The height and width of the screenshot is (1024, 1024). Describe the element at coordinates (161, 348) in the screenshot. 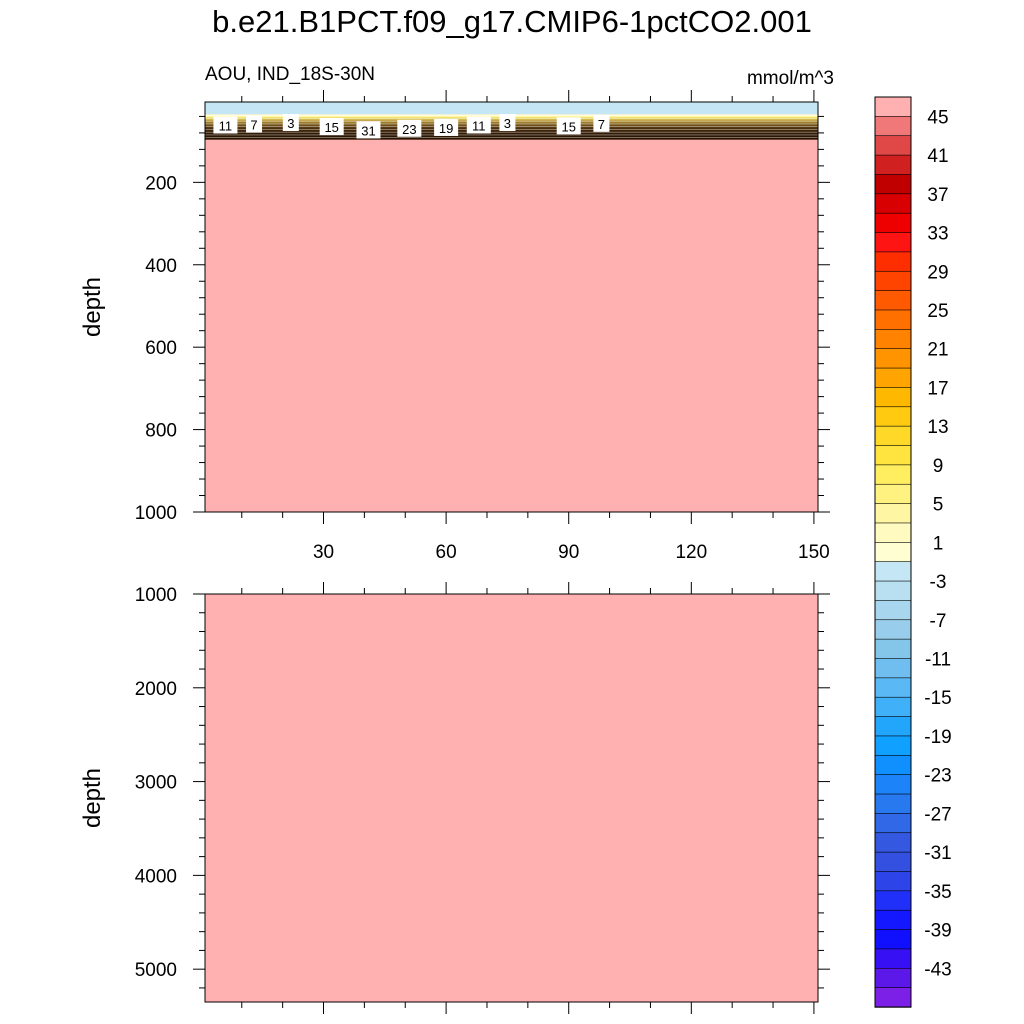

I see `y-tick-label: 600` at that location.